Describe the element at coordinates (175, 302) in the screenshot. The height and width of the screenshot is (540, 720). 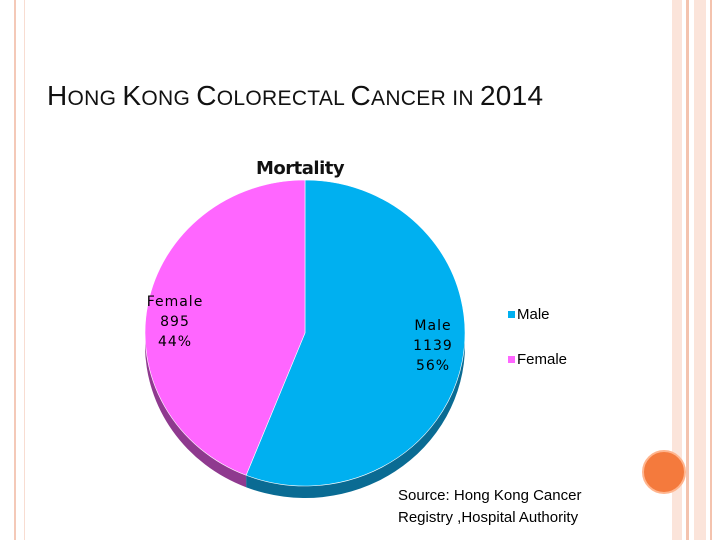
I see `slice-label-female-name: Female` at that location.